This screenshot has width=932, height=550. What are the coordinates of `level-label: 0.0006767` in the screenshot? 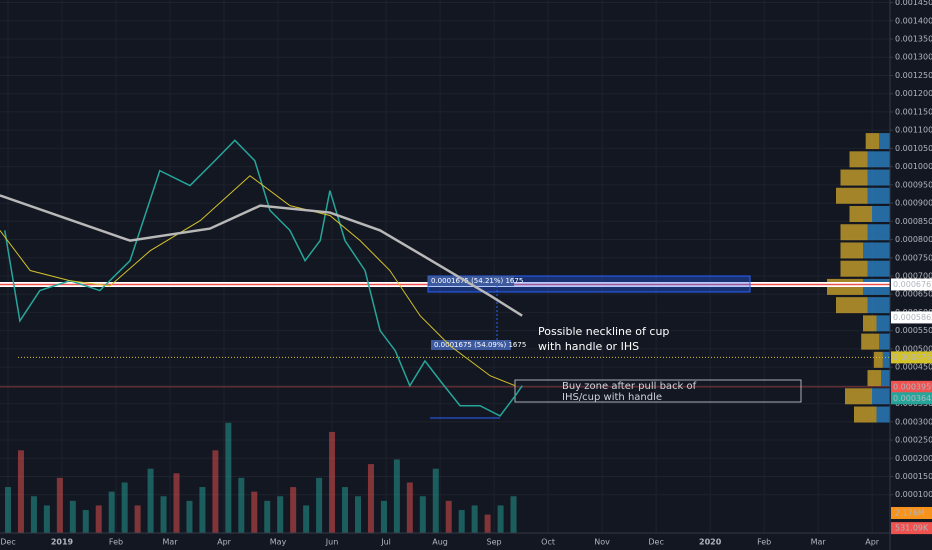 It's located at (912, 284).